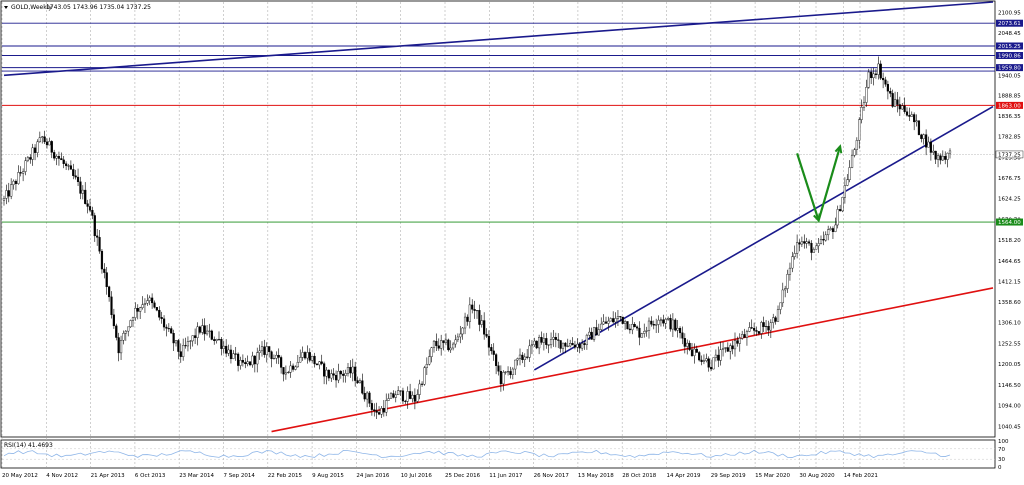 Image resolution: width=1024 pixels, height=485 pixels. What do you see at coordinates (506, 476) in the screenshot?
I see `x-tick-label: 11 Jun 2017` at bounding box center [506, 476].